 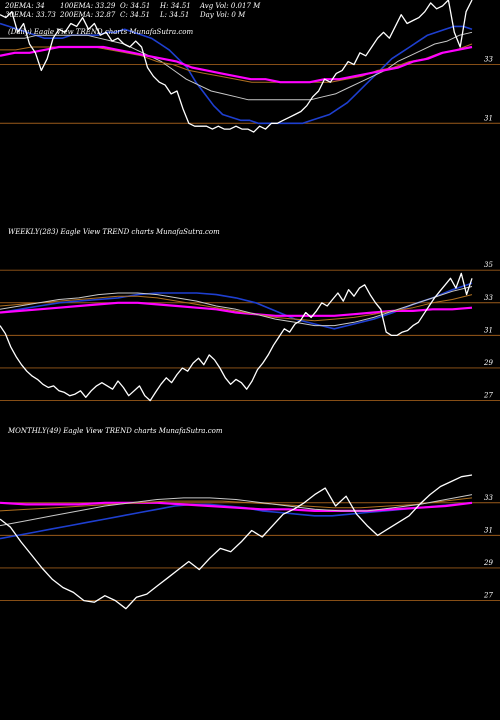 What do you see at coordinates (488, 330) in the screenshot?
I see `weekly-y-tick-label: 31` at bounding box center [488, 330].